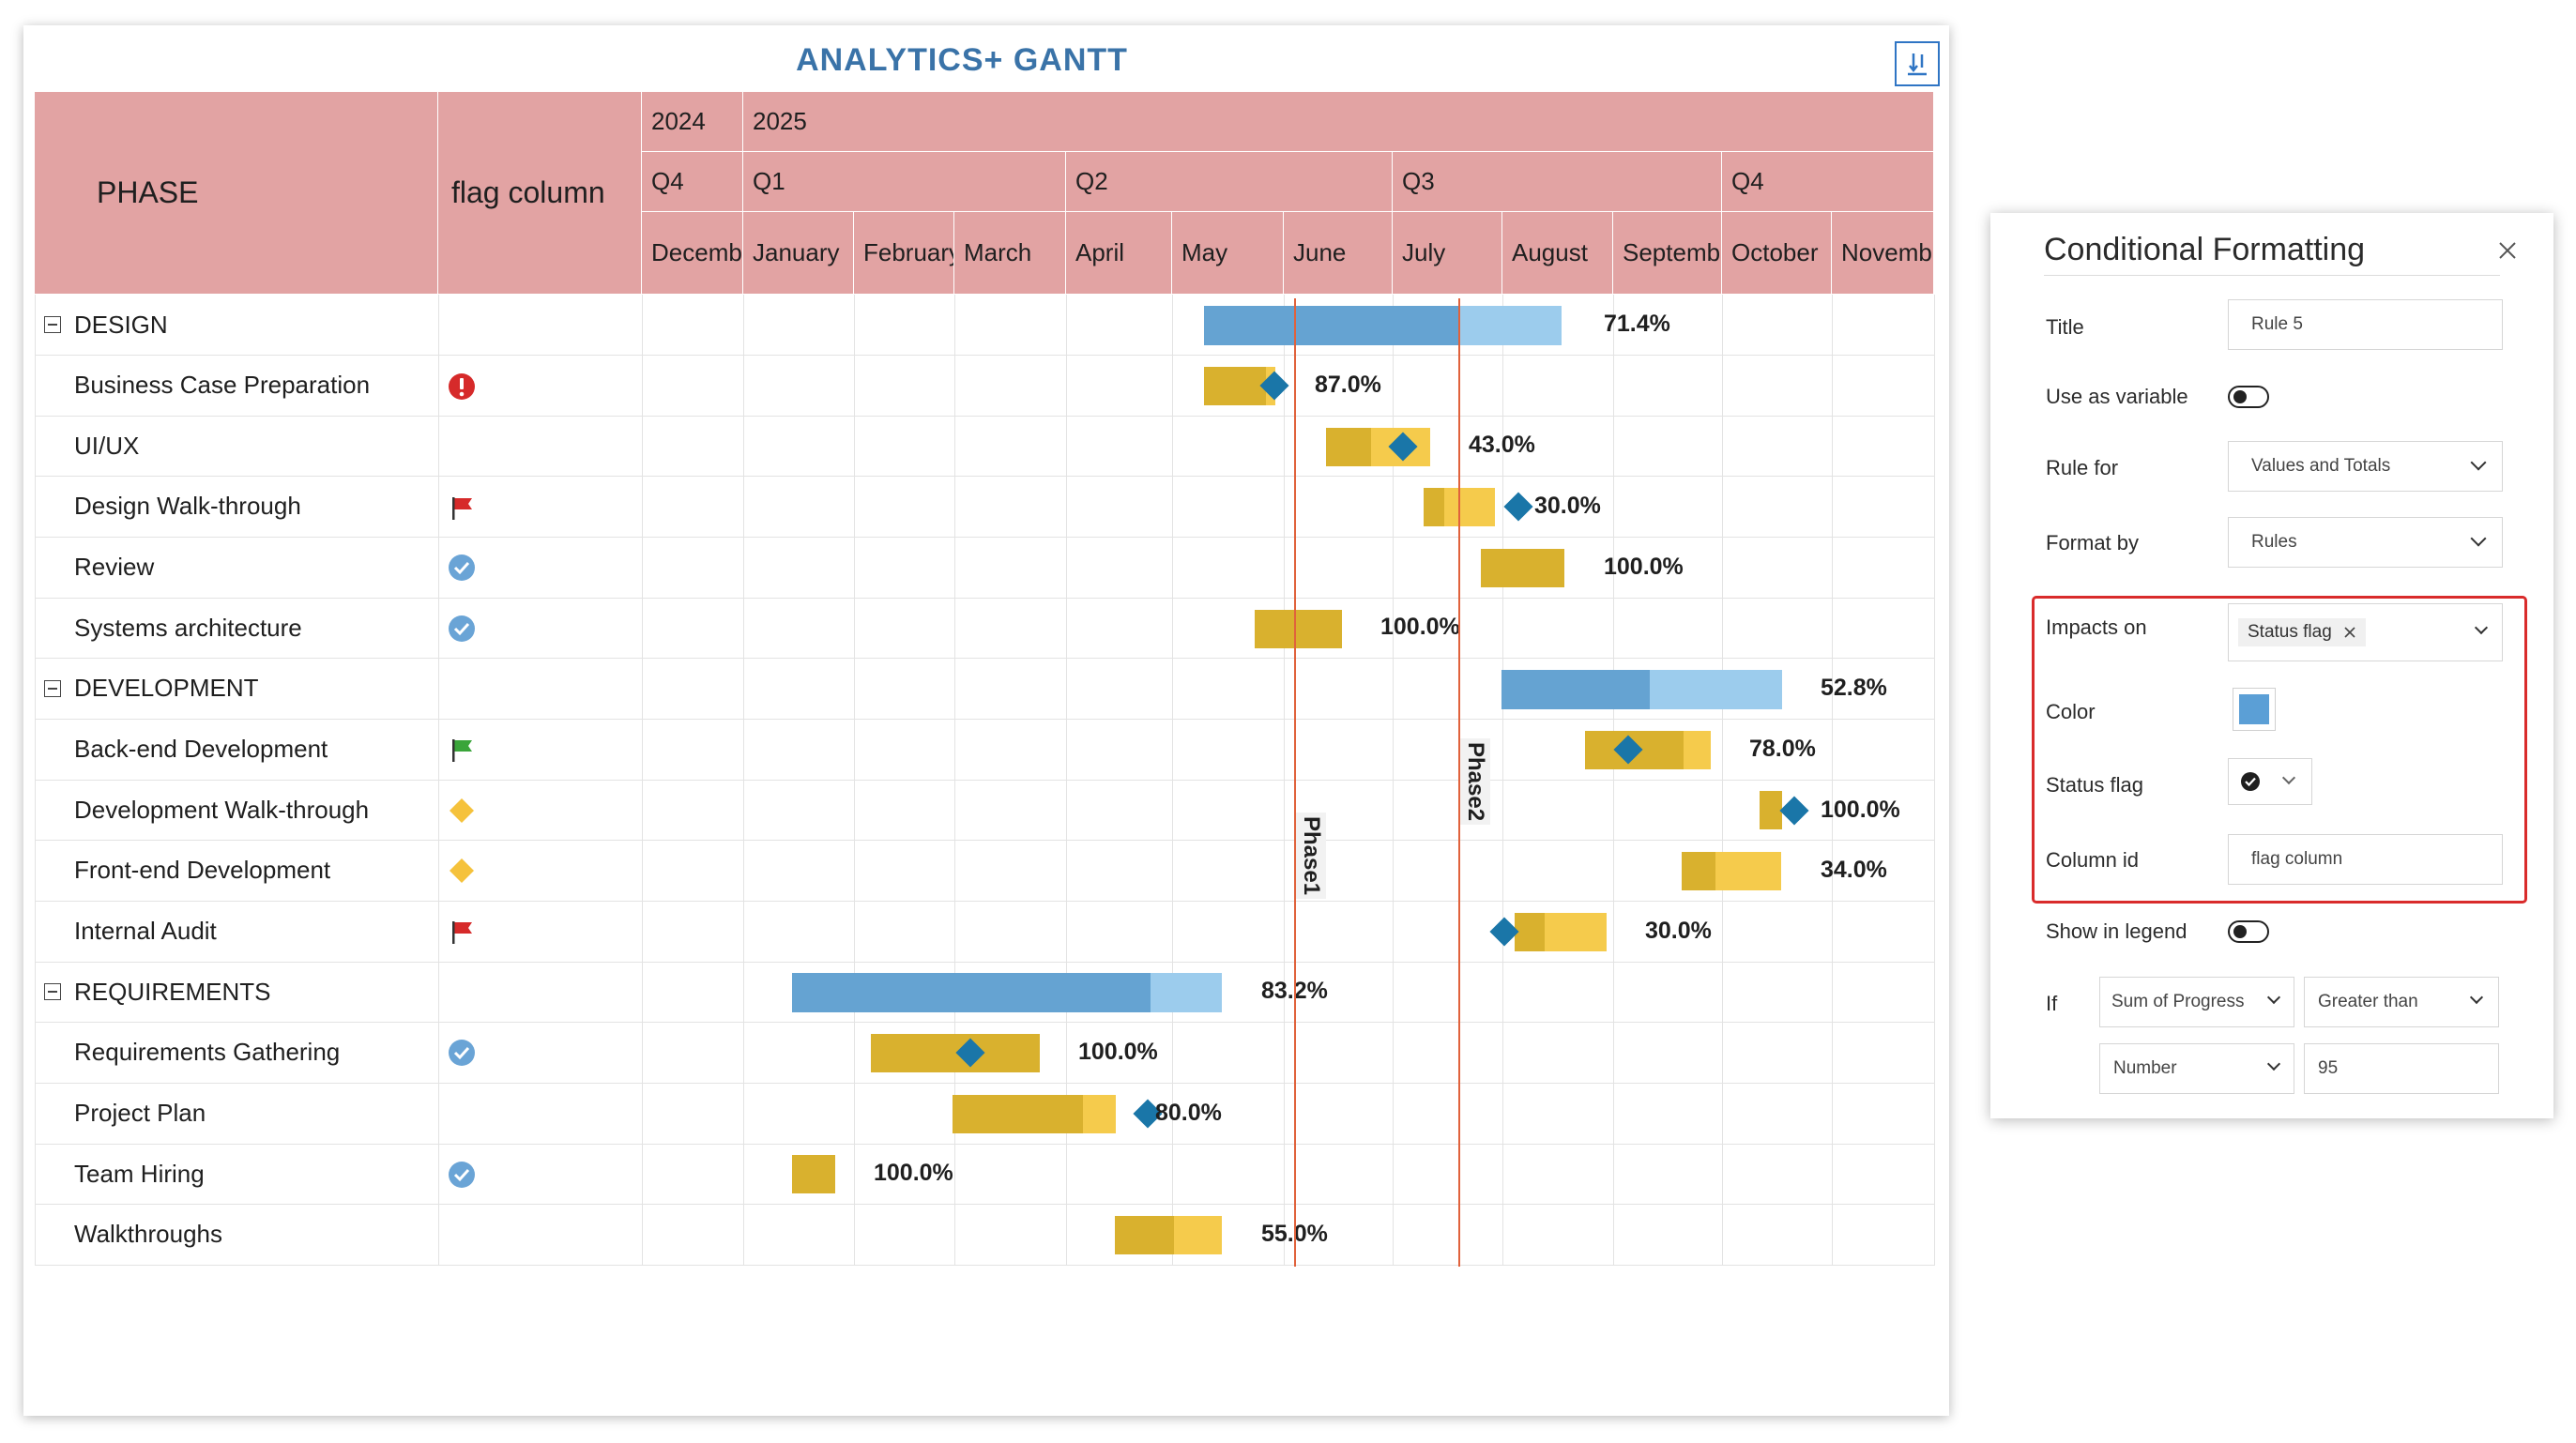  I want to click on impacts-on-label: Impacts on, so click(2096, 627).